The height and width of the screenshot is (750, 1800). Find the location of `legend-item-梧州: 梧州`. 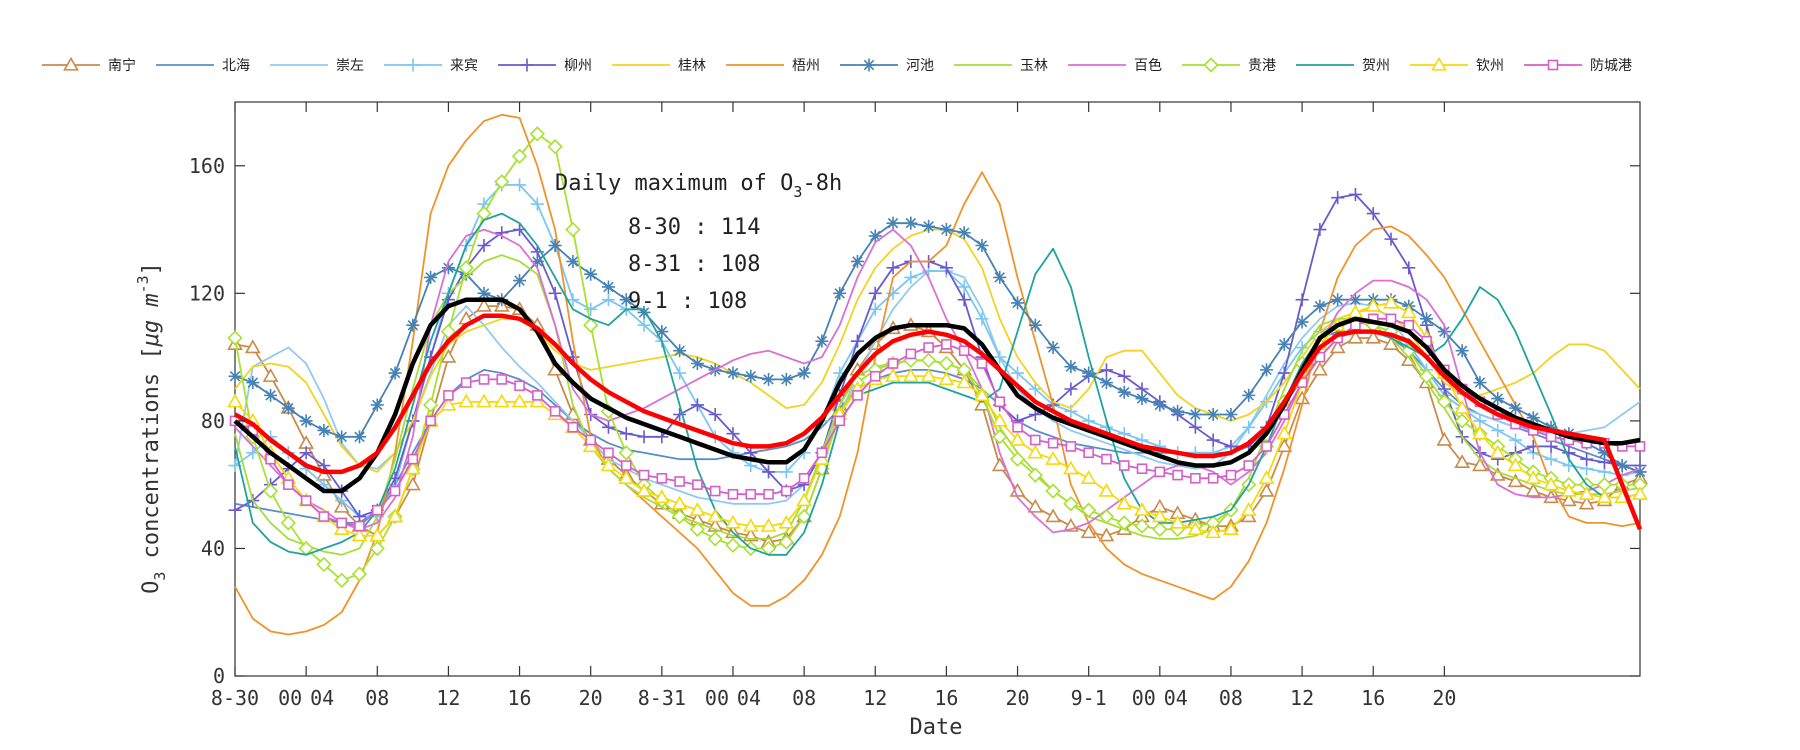

legend-item-梧州: 梧州 is located at coordinates (773, 66).